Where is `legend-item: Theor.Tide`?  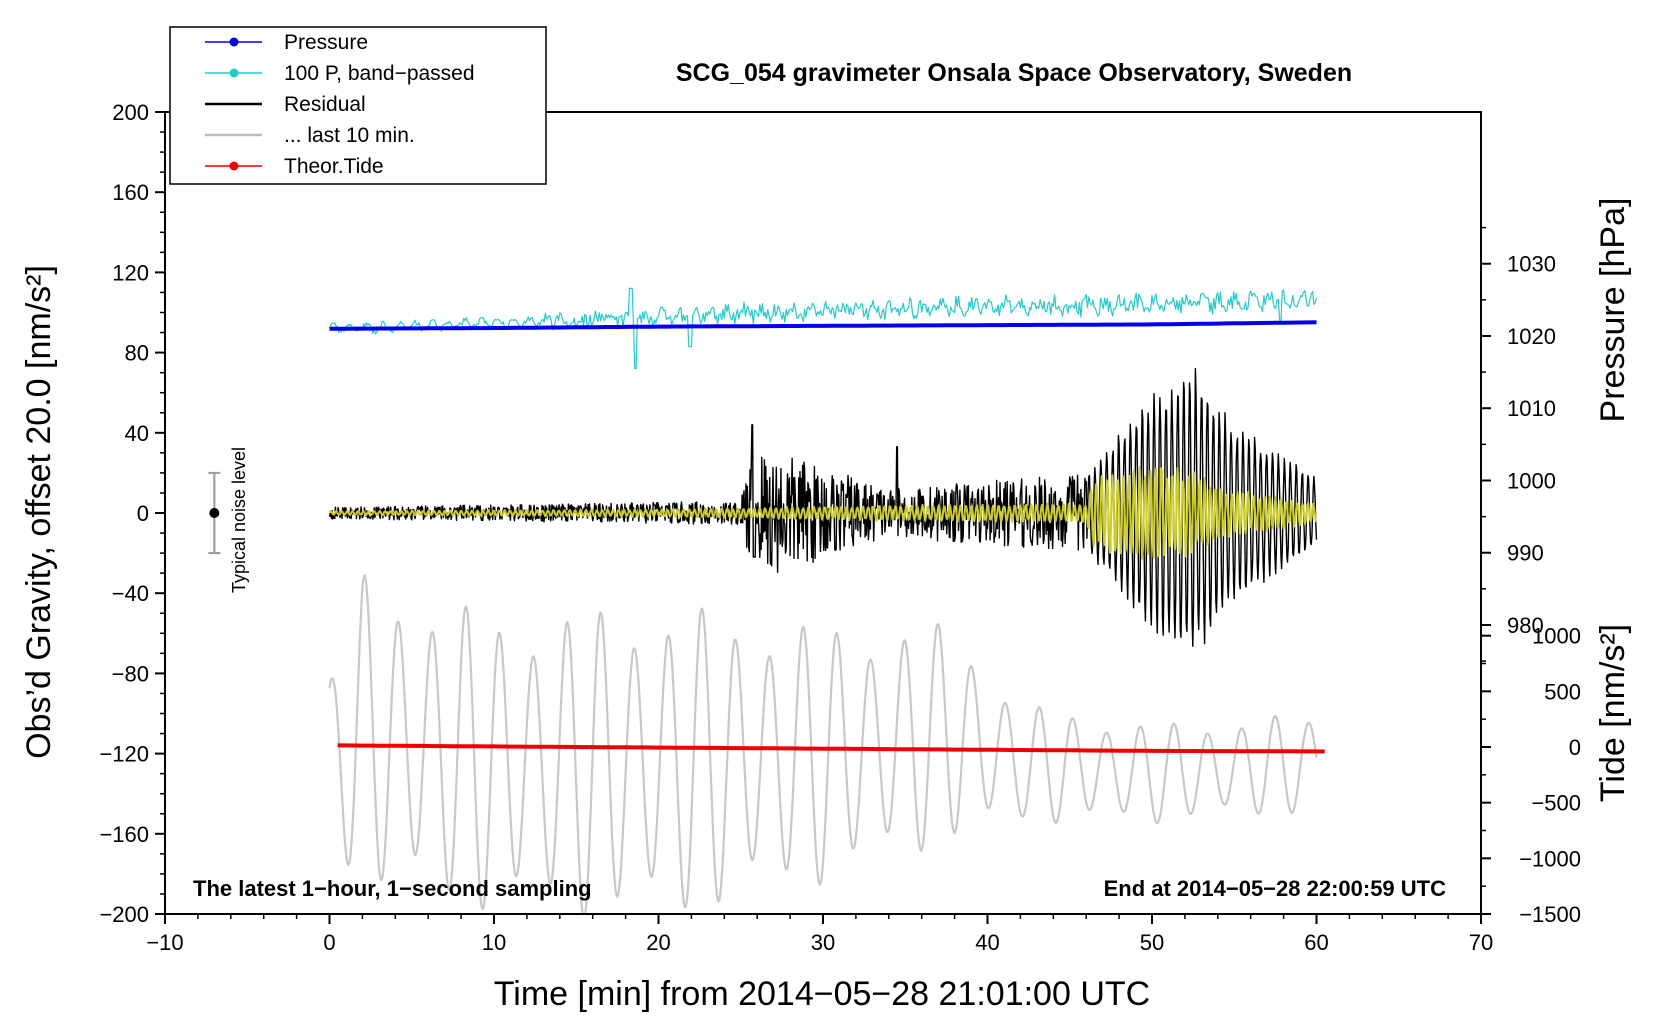 legend-item: Theor.Tide is located at coordinates (294, 166).